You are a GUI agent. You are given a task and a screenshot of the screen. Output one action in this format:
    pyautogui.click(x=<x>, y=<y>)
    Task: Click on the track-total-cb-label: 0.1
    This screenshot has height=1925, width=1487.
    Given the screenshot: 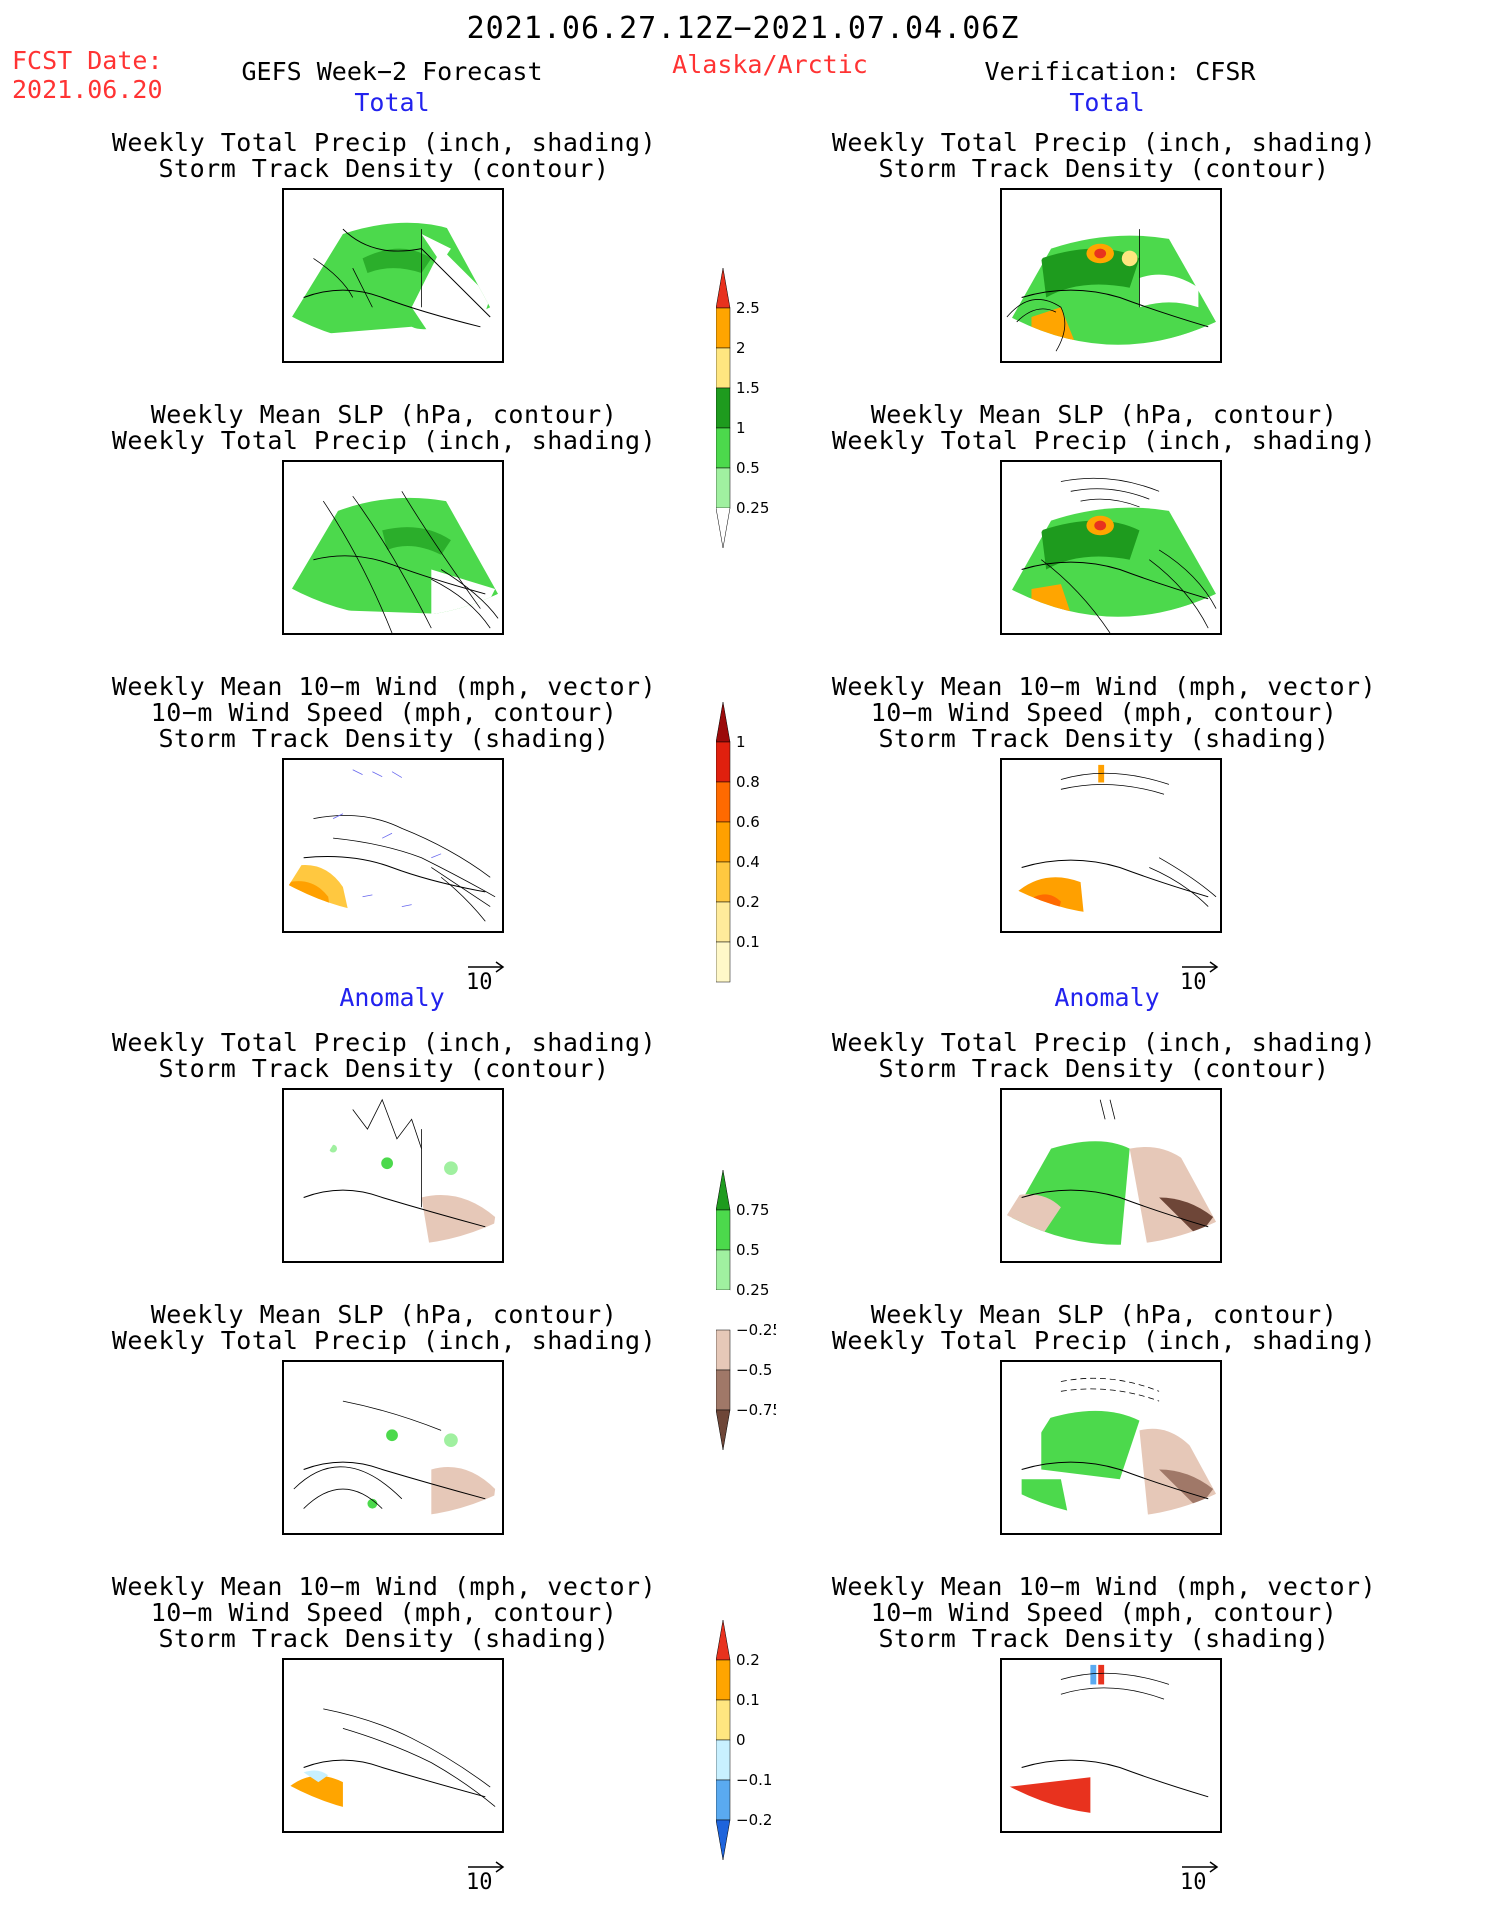 What is the action you would take?
    pyautogui.click(x=748, y=942)
    